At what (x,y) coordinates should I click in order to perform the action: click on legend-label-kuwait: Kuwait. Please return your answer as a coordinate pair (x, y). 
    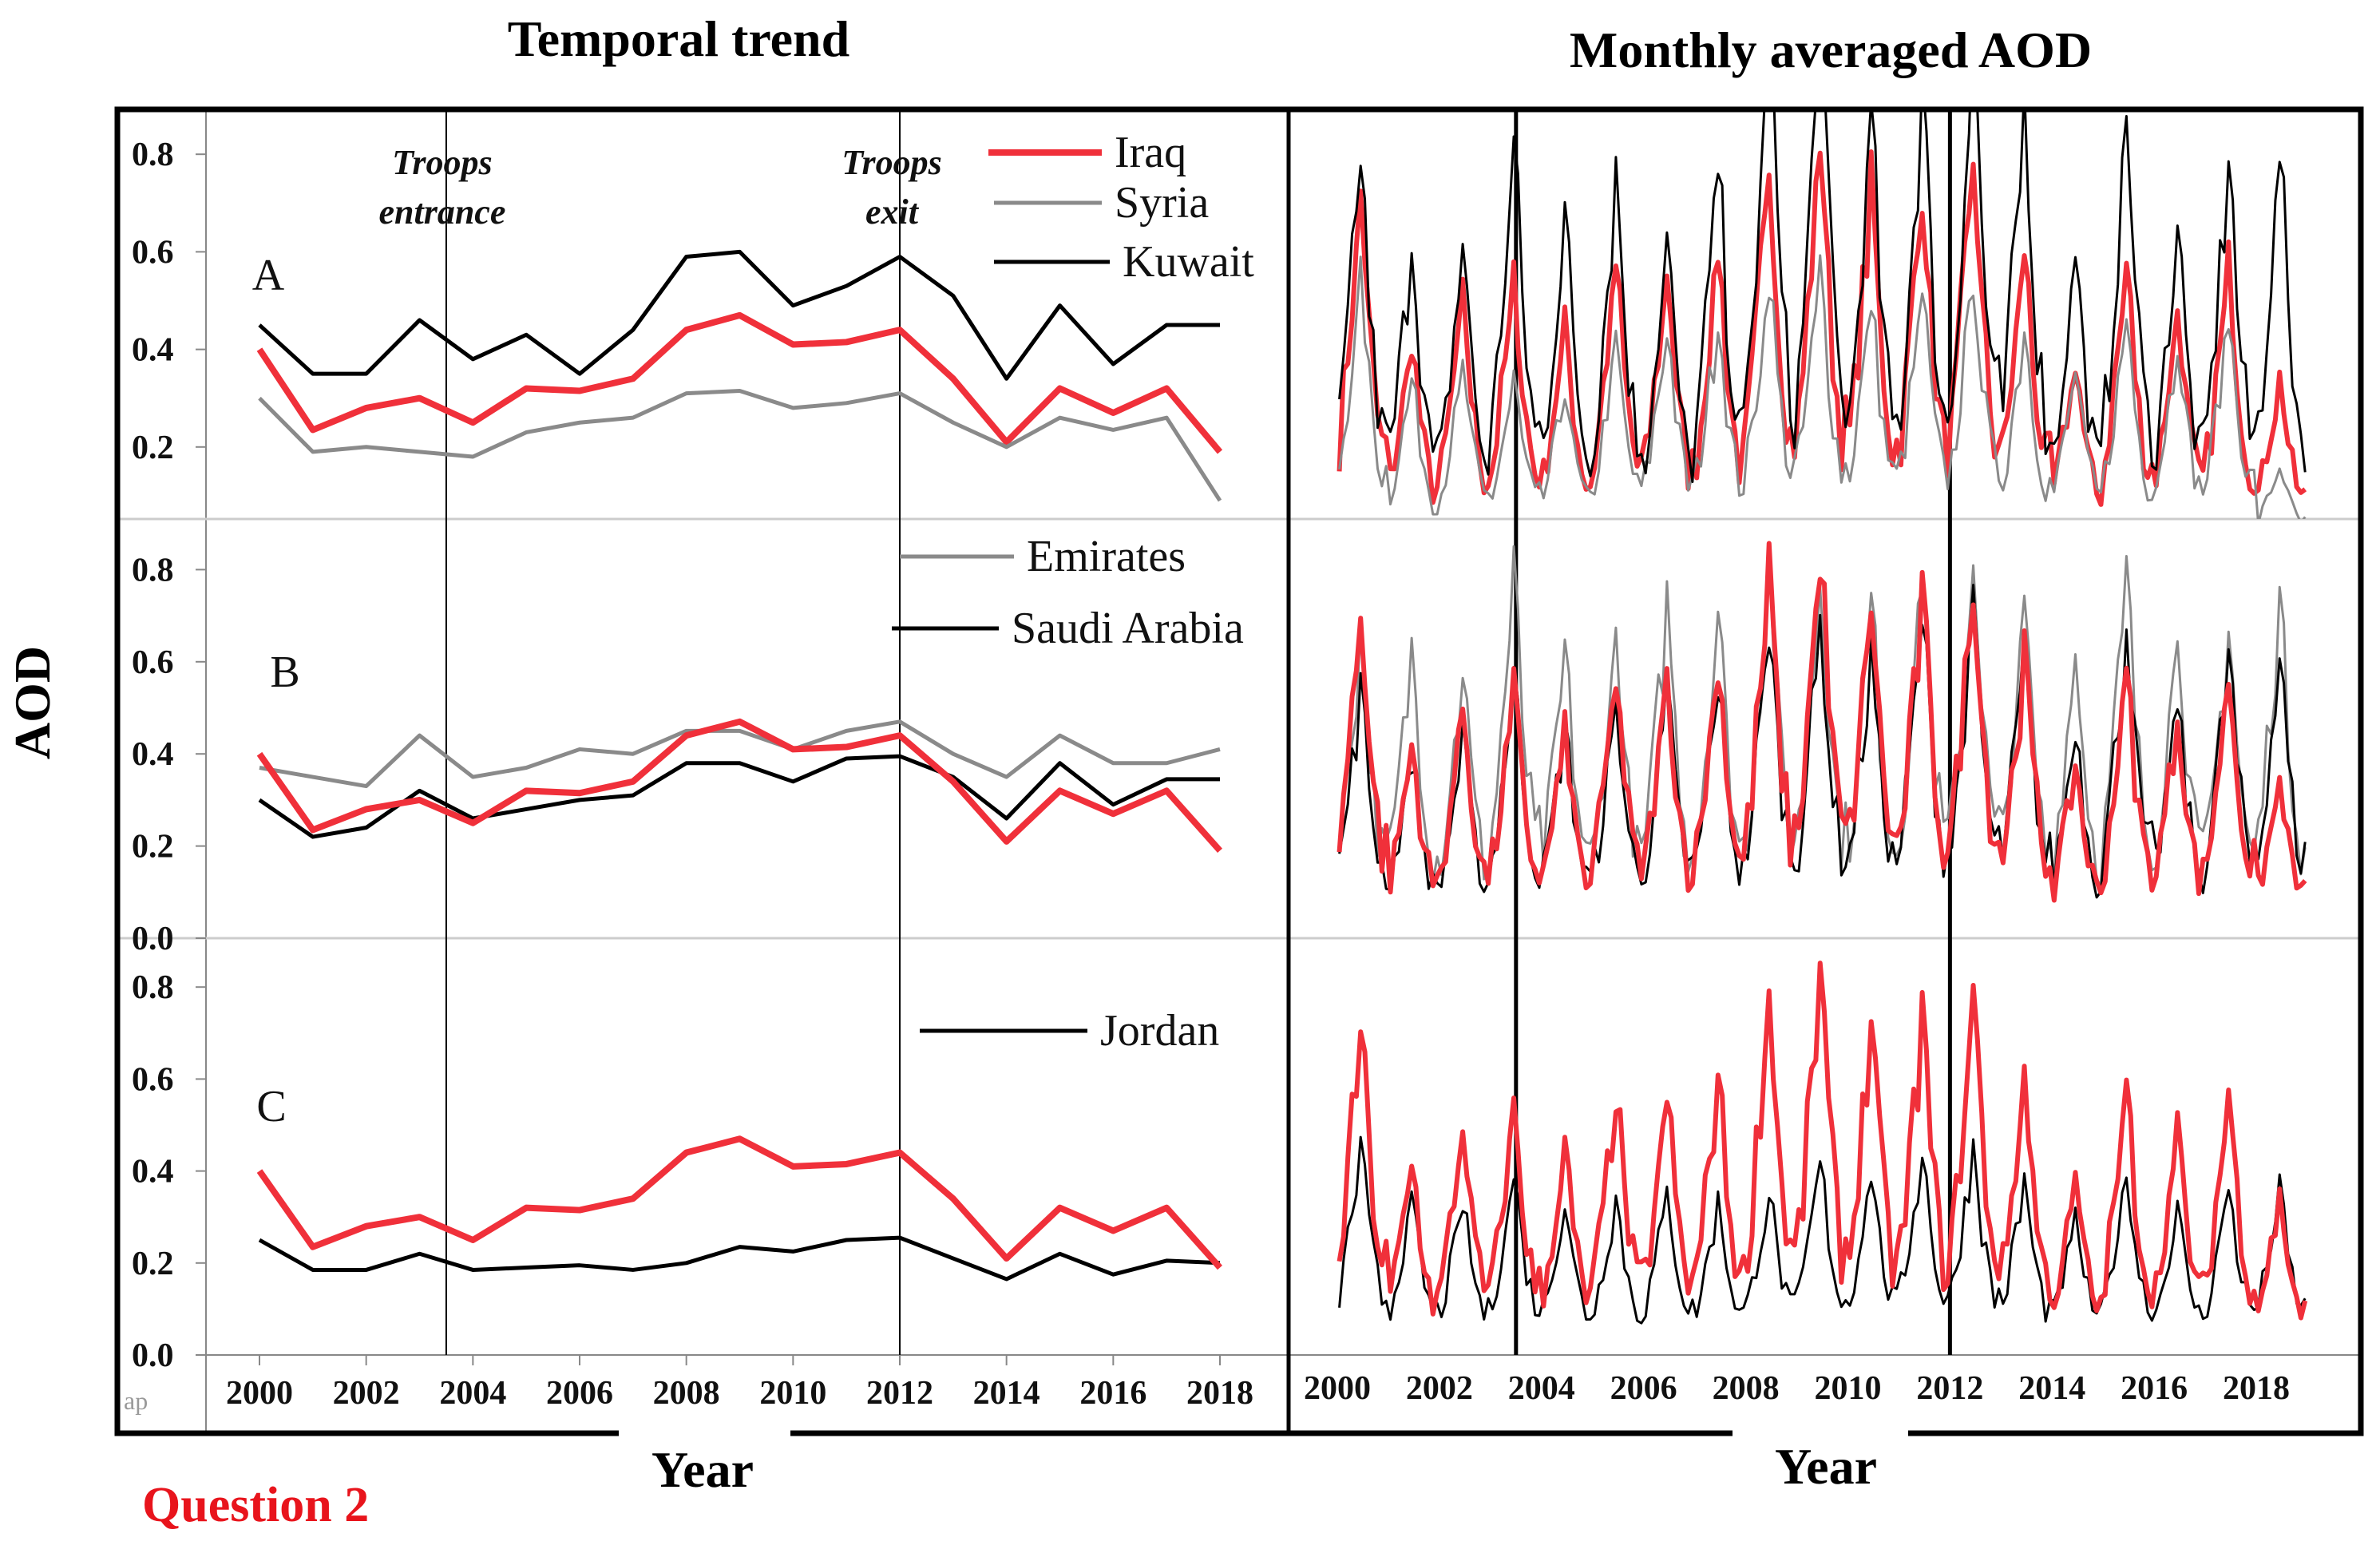
    Looking at the image, I should click on (1188, 262).